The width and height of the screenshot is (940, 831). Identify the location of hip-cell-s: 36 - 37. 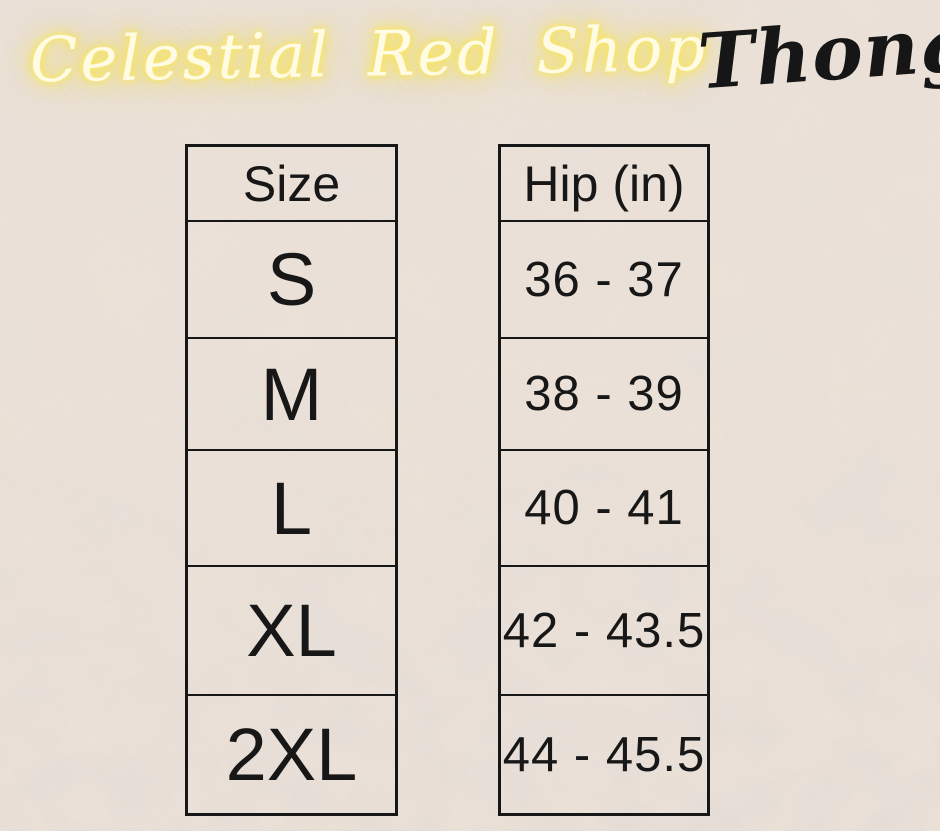
(604, 278).